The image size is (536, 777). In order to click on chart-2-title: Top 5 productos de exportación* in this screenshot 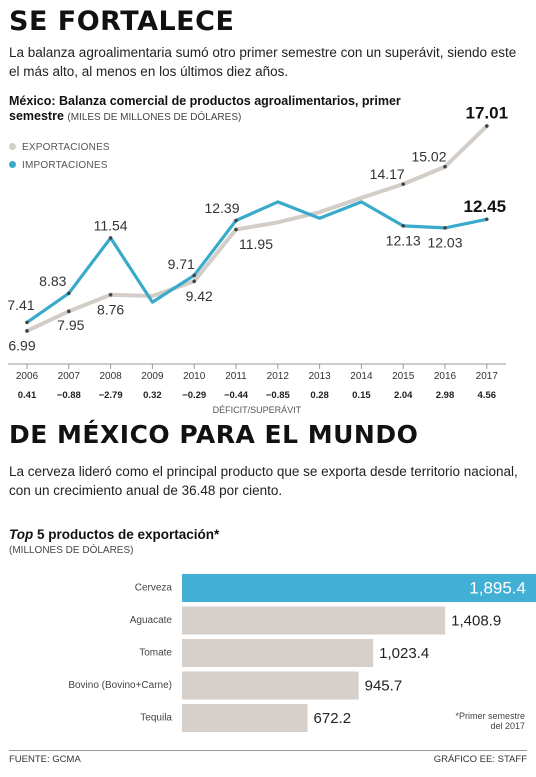, I will do `click(114, 534)`.